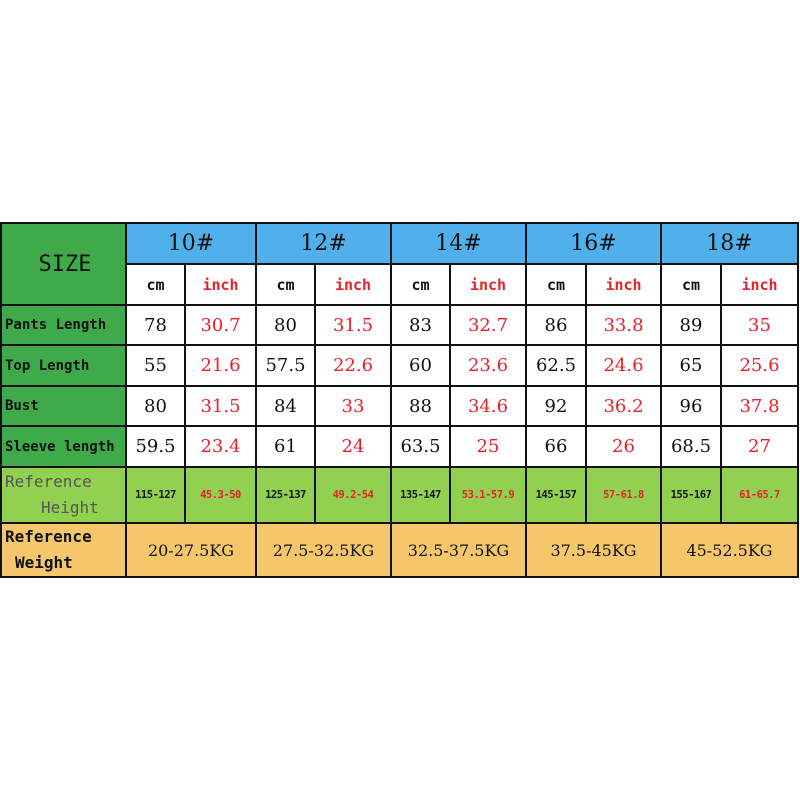  What do you see at coordinates (556, 495) in the screenshot?
I see `height-cm-value: 145-157` at bounding box center [556, 495].